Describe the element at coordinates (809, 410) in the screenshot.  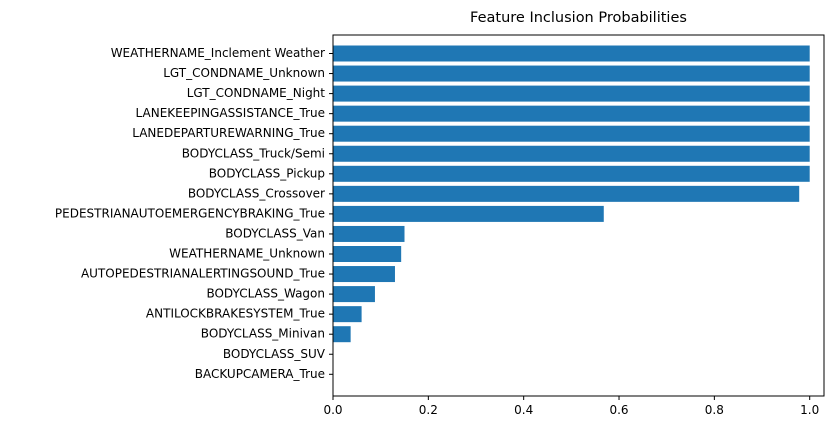
I see `x-tick-label: 1.0` at that location.